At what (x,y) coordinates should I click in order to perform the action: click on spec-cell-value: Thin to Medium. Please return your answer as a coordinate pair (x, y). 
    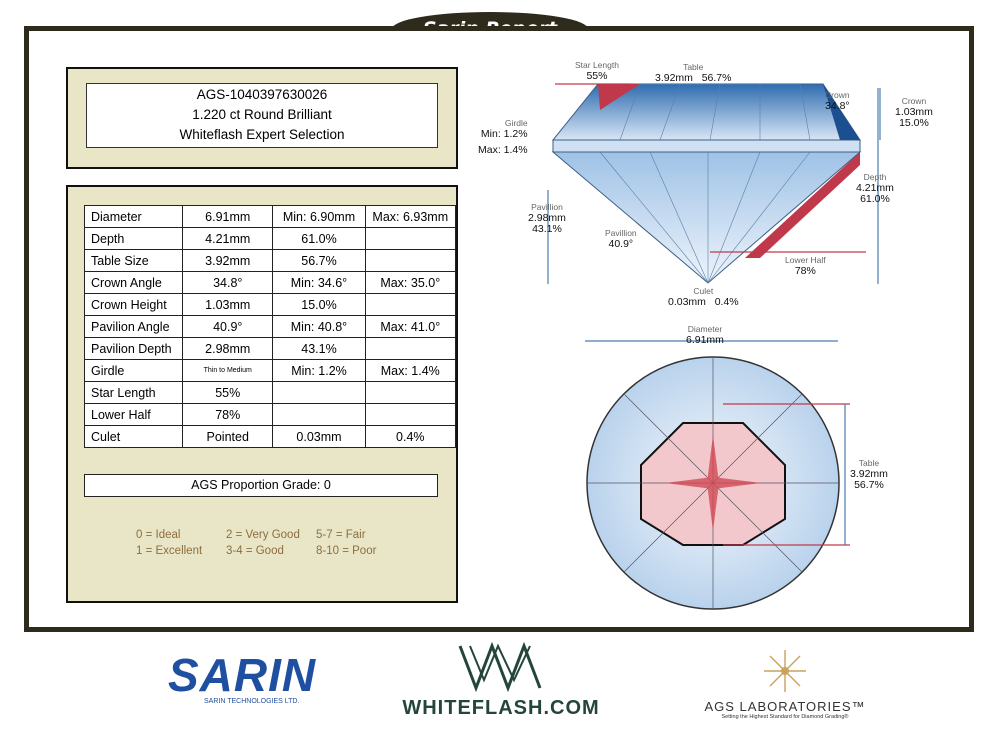
    Looking at the image, I should click on (228, 370).